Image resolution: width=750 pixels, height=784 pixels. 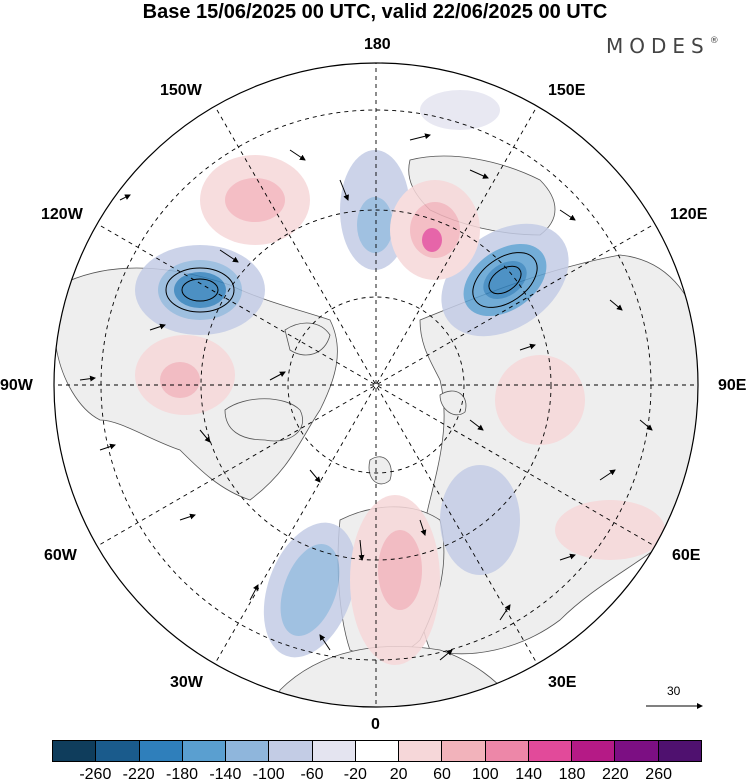 What do you see at coordinates (442, 774) in the screenshot?
I see `colorbar-tick-label: 60` at bounding box center [442, 774].